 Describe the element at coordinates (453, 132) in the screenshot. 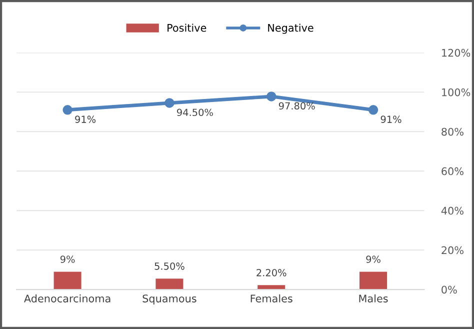

I see `y-tick-label: 80%` at that location.